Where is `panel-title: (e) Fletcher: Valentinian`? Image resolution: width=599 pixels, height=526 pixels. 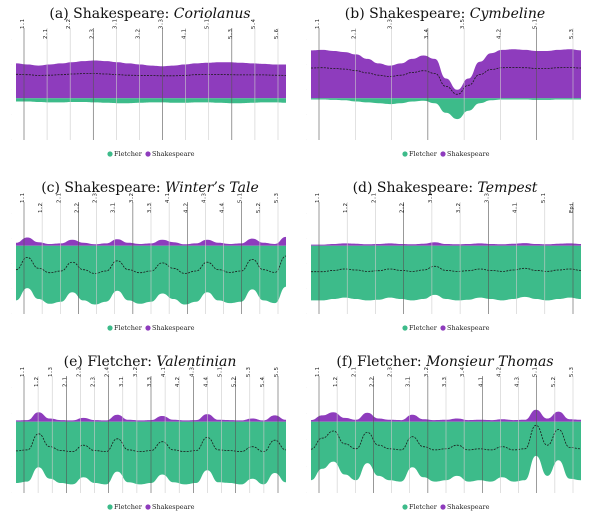 panel-title: (e) Fletcher: Valentinian is located at coordinates (150, 362).